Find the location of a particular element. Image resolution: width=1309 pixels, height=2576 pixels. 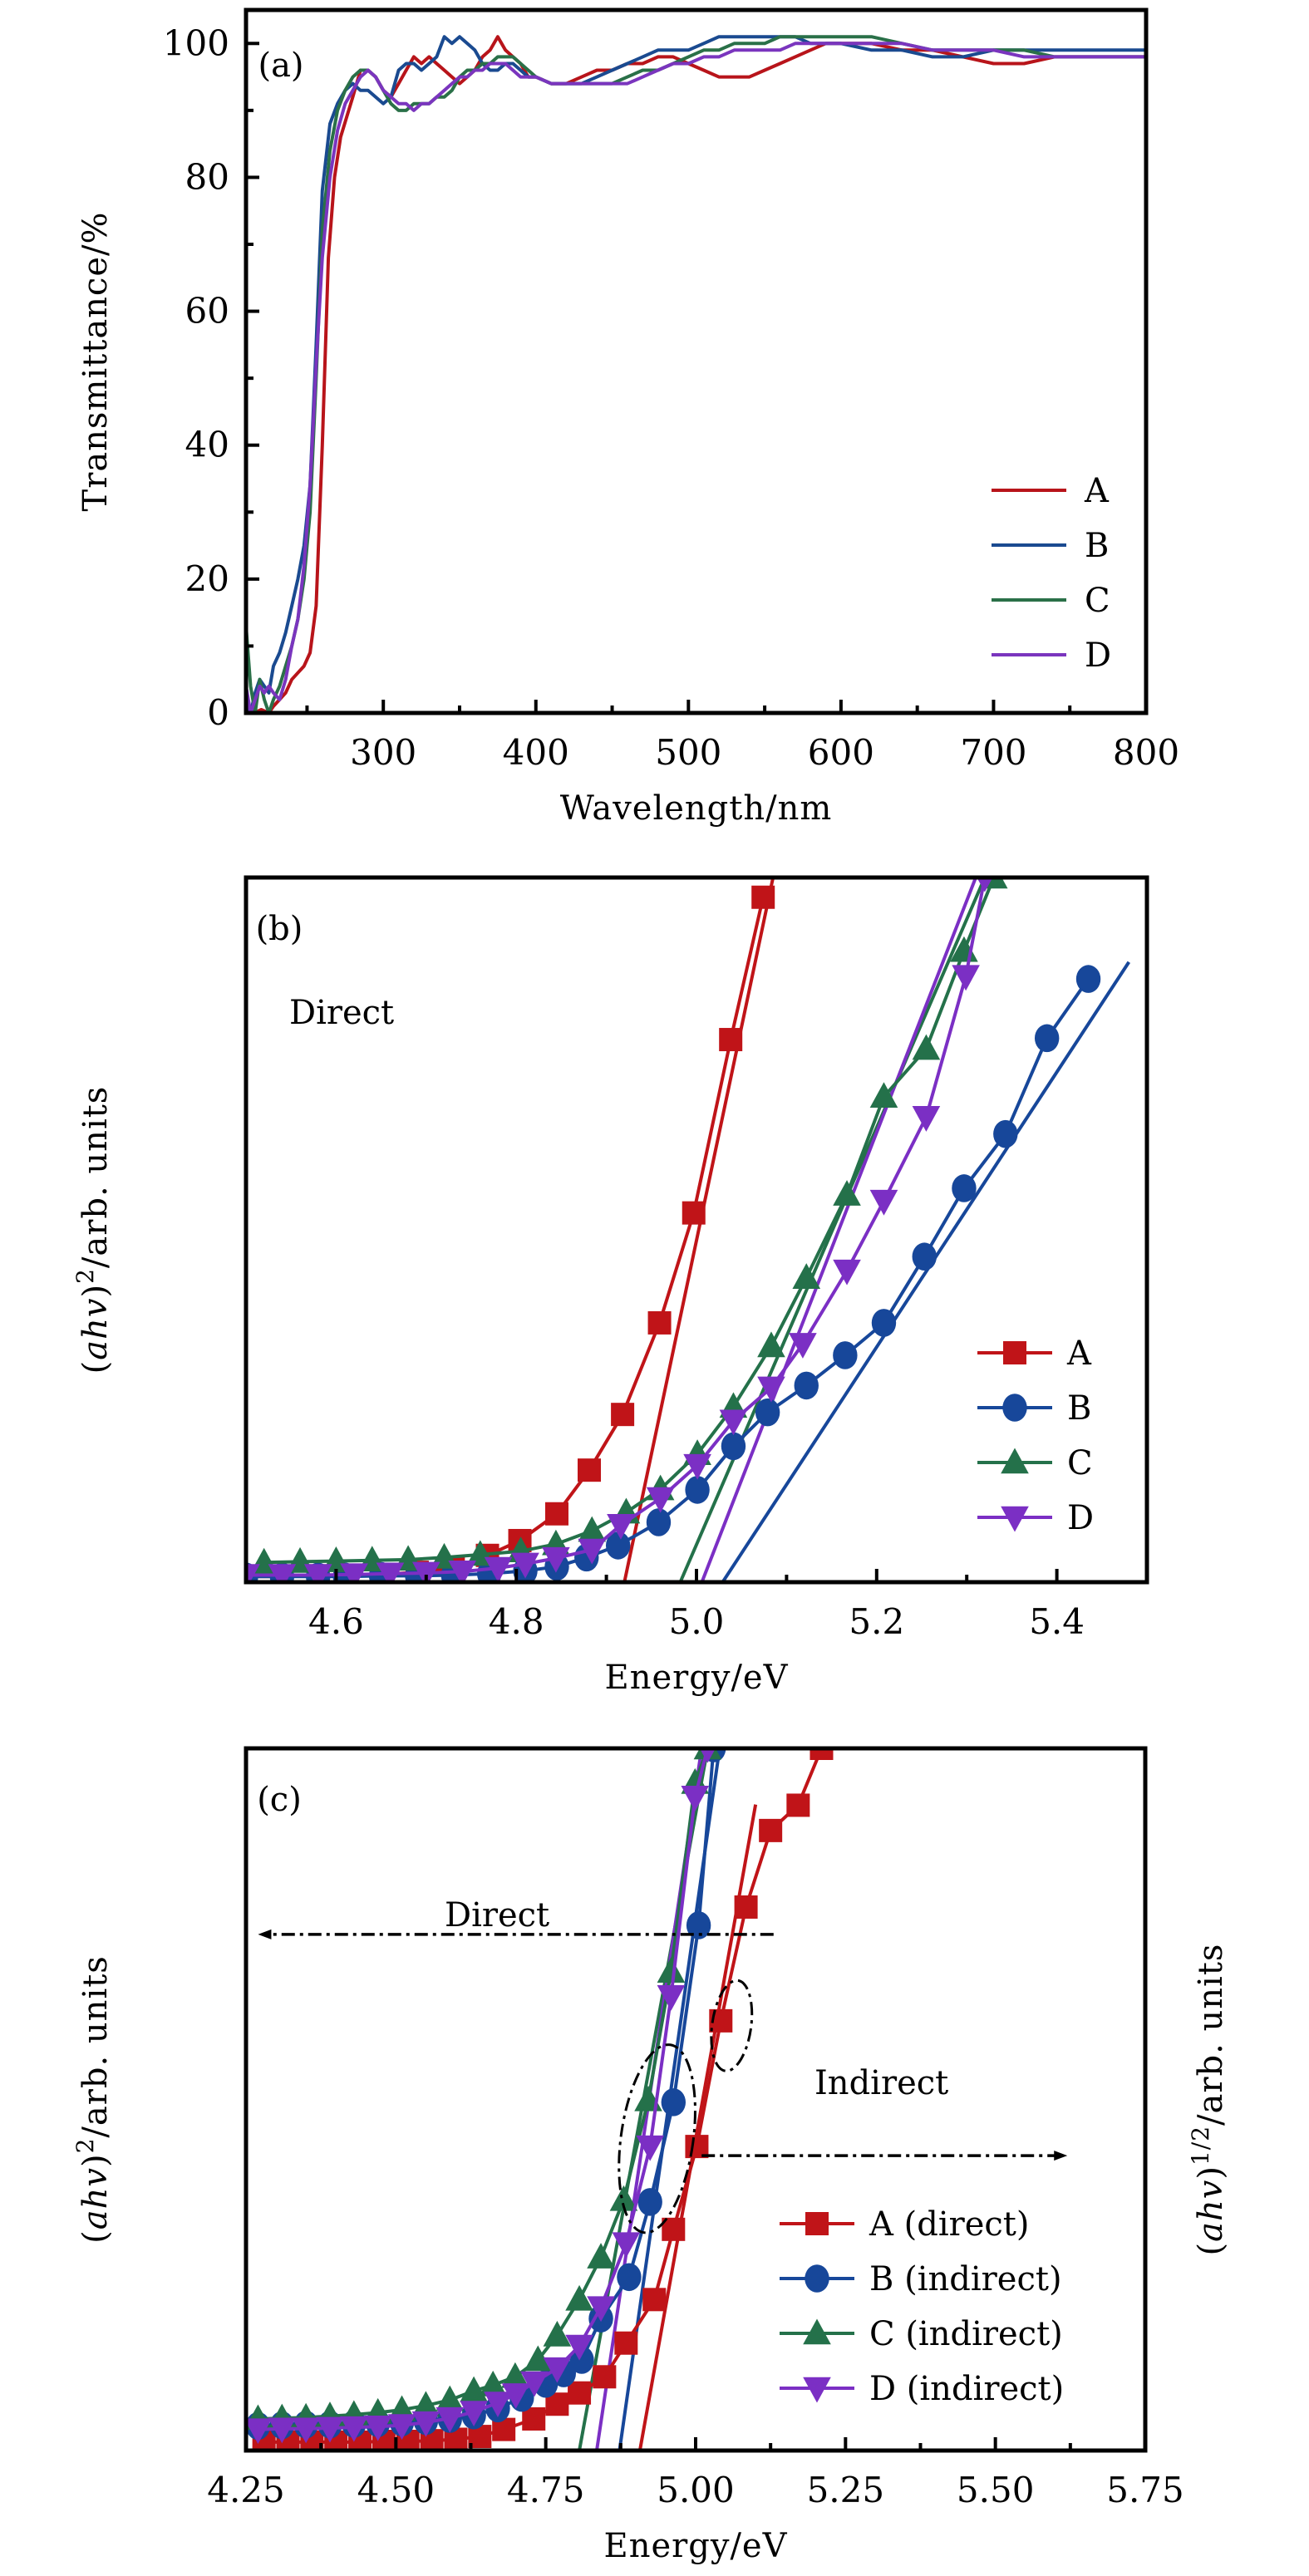

panel-label: (a) is located at coordinates (280, 66).